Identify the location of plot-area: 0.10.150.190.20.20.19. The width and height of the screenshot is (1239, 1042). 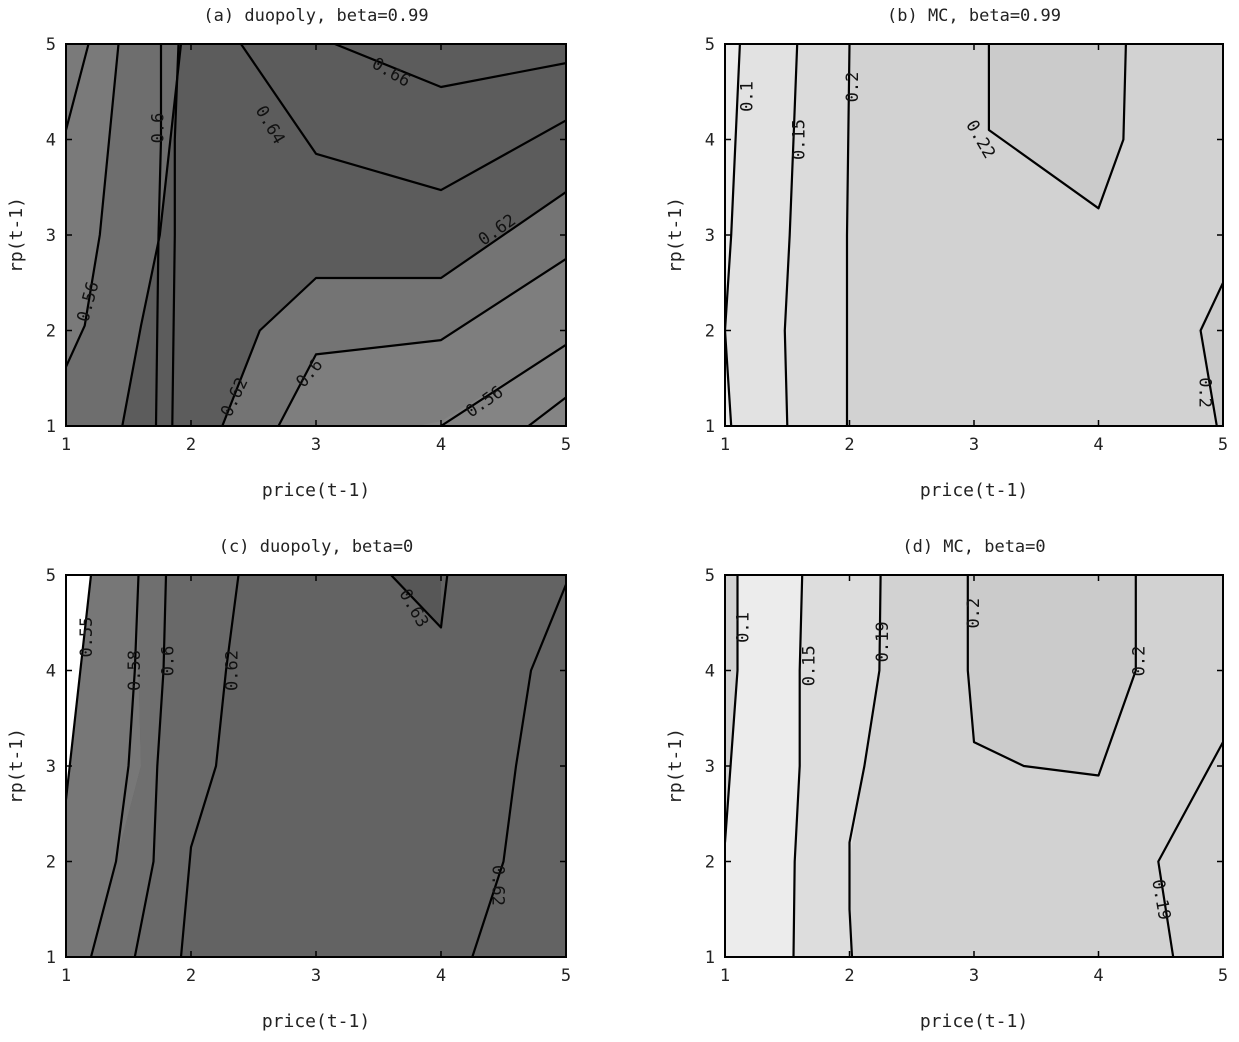
(974, 766).